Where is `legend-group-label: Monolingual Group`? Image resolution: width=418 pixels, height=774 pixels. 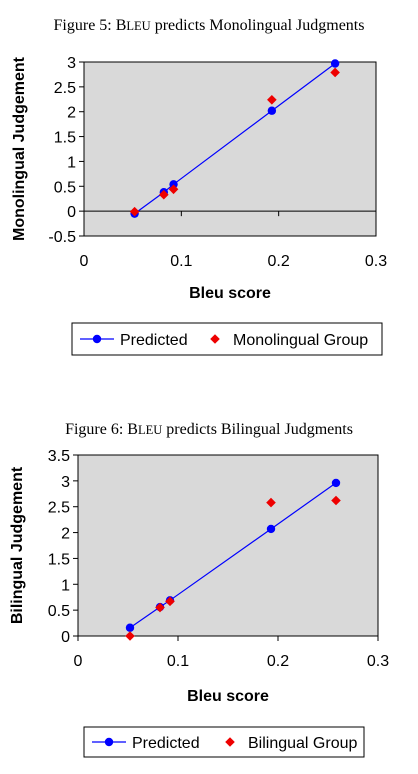 legend-group-label: Monolingual Group is located at coordinates (300, 340).